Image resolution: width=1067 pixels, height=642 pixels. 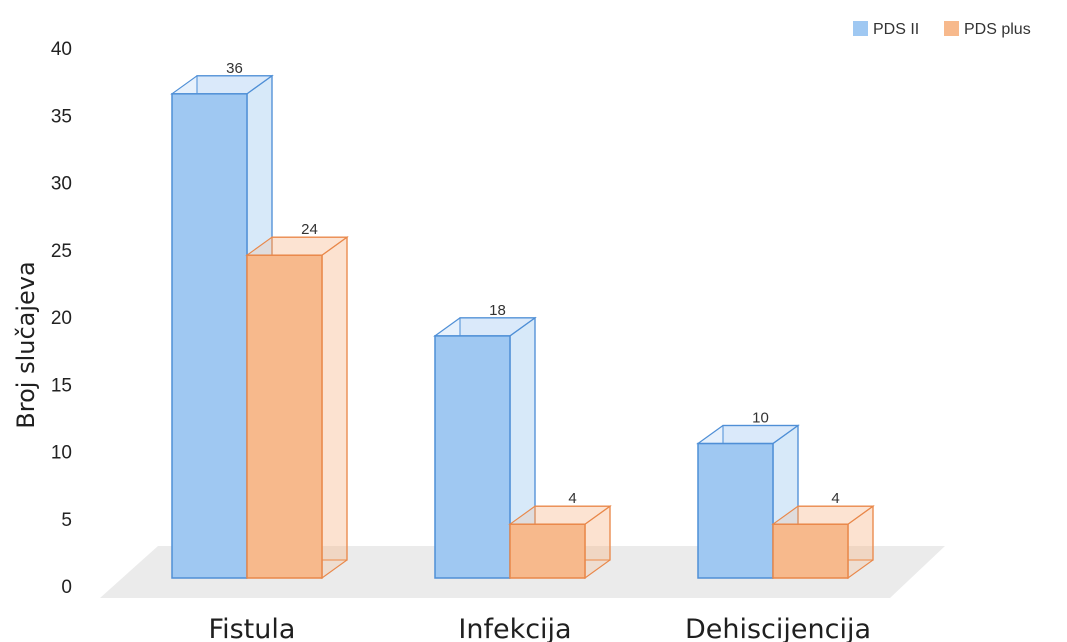 What do you see at coordinates (61, 184) in the screenshot?
I see `y-tick-label: 30` at bounding box center [61, 184].